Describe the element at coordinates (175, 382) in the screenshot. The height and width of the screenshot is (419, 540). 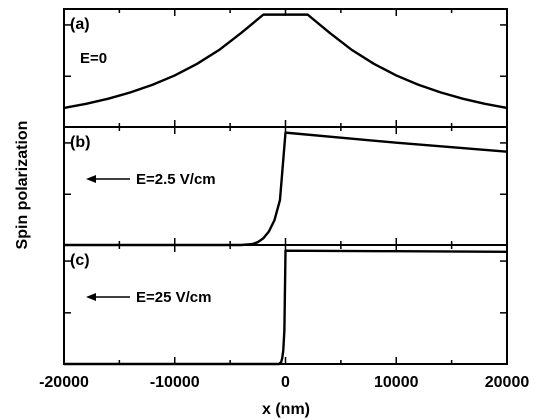
I see `x-tick-label: -10000` at that location.